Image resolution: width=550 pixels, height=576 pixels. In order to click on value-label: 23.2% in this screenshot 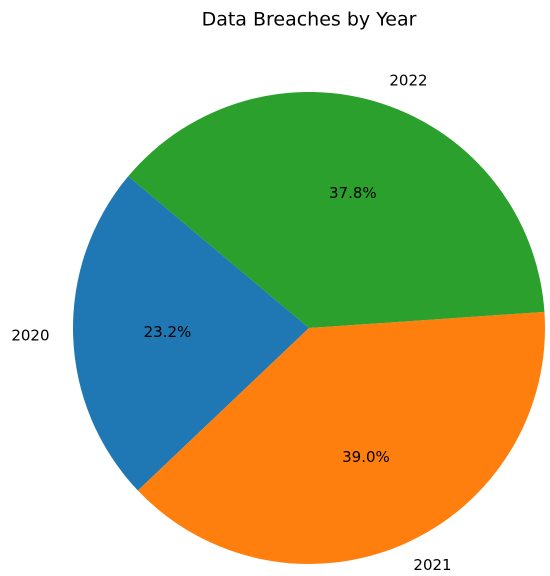, I will do `click(168, 332)`.